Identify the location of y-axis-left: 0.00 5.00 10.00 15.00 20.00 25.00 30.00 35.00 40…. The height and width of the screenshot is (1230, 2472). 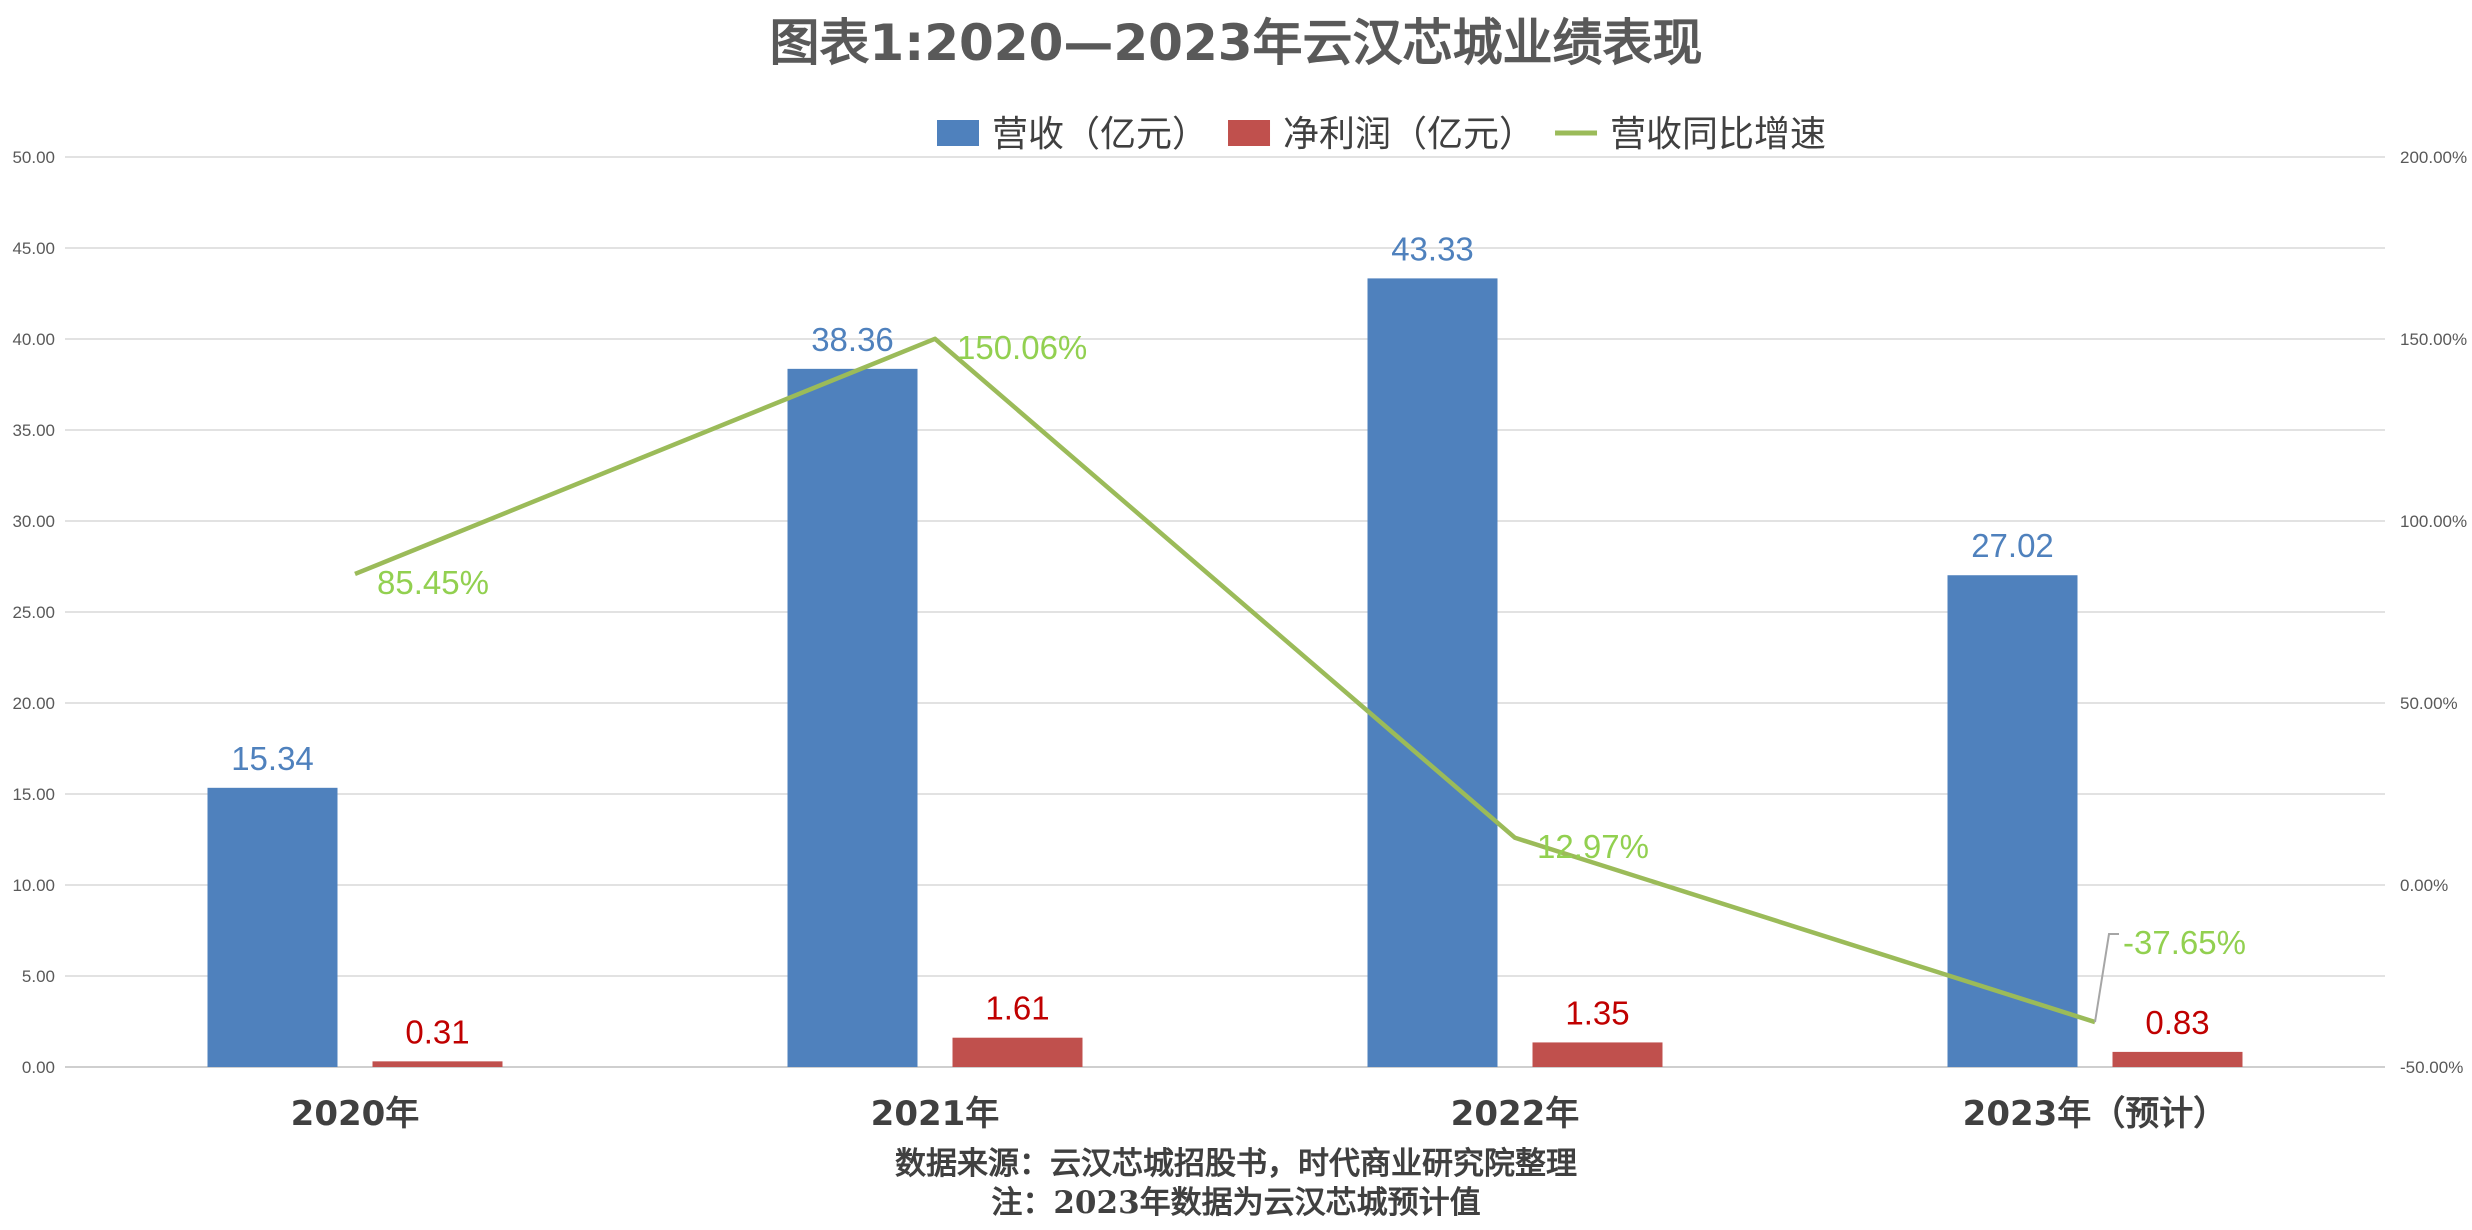
(33, 612).